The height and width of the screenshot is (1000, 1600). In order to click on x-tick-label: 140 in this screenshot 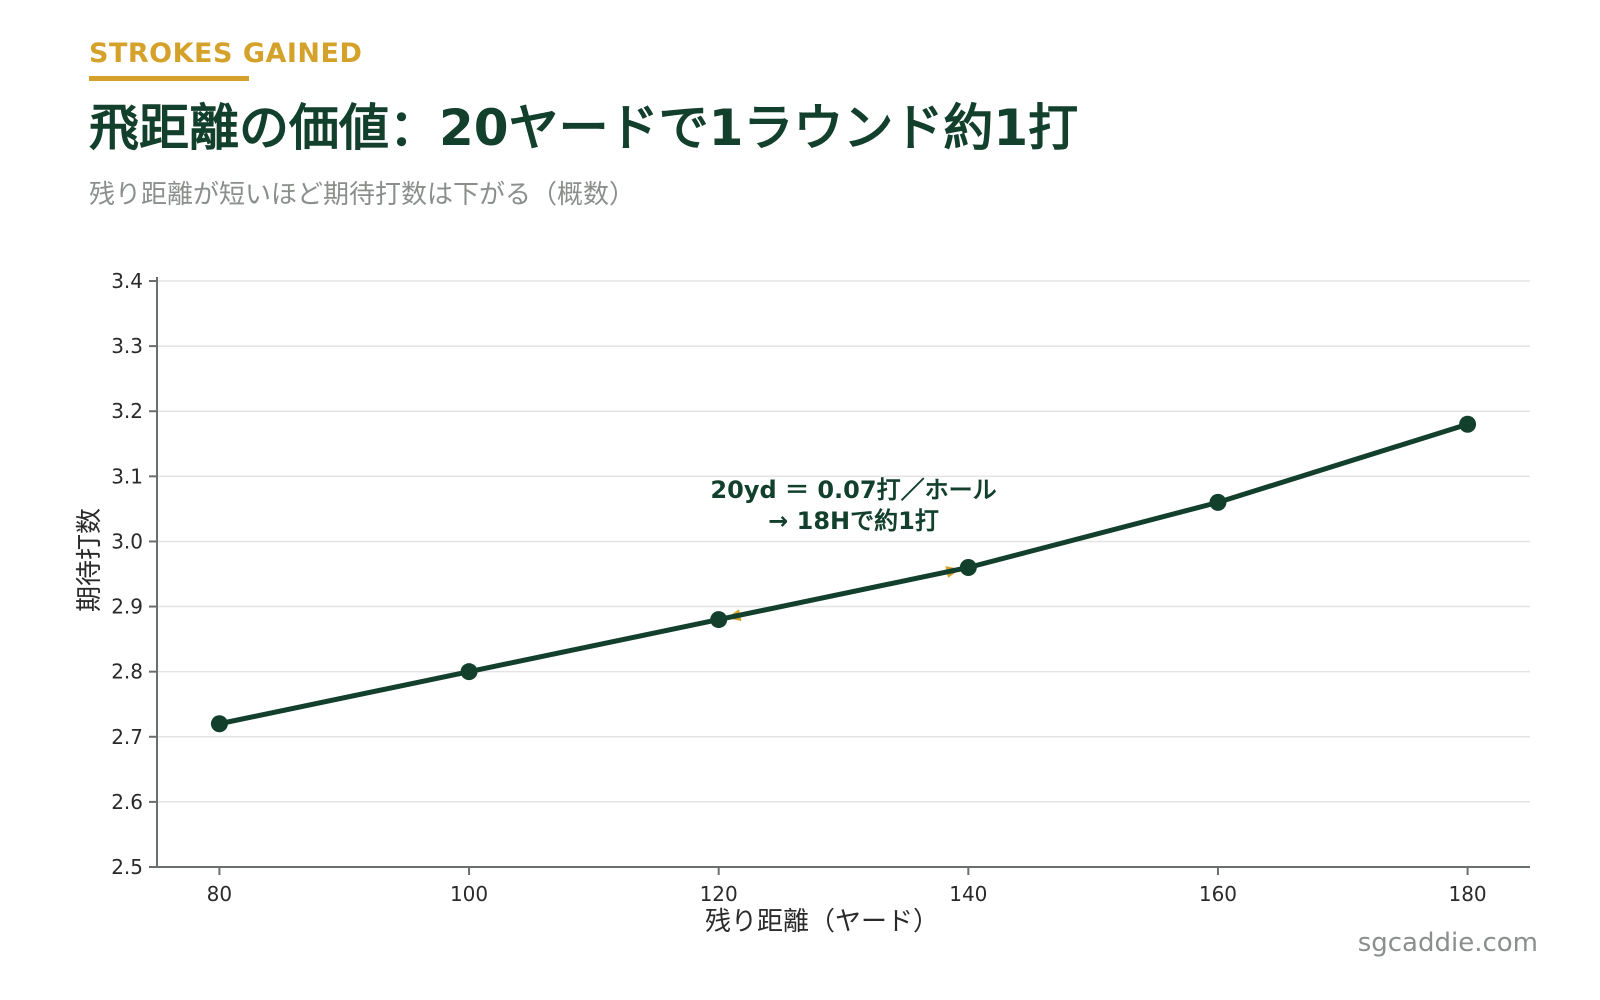, I will do `click(968, 894)`.